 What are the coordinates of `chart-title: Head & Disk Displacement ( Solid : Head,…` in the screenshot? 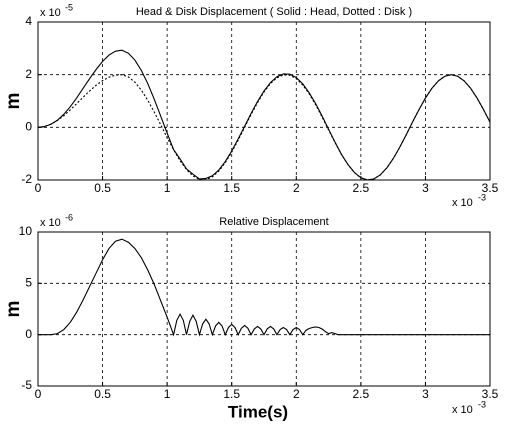 It's located at (274, 12).